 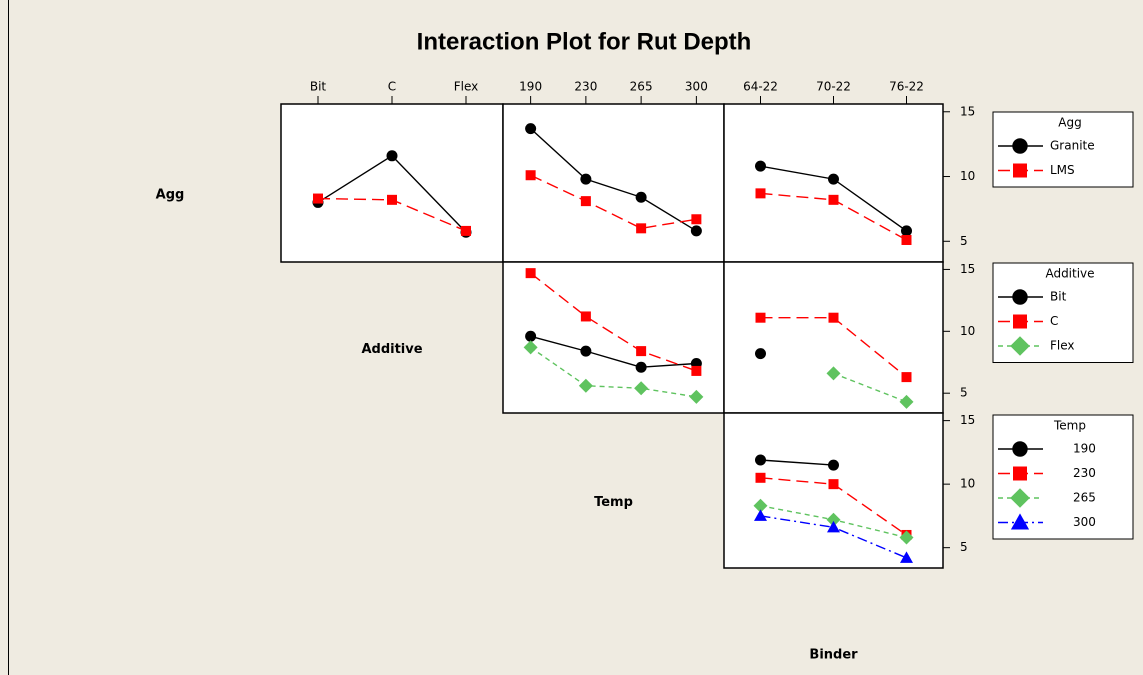 What do you see at coordinates (1072, 146) in the screenshot?
I see `legend-label: Granite` at bounding box center [1072, 146].